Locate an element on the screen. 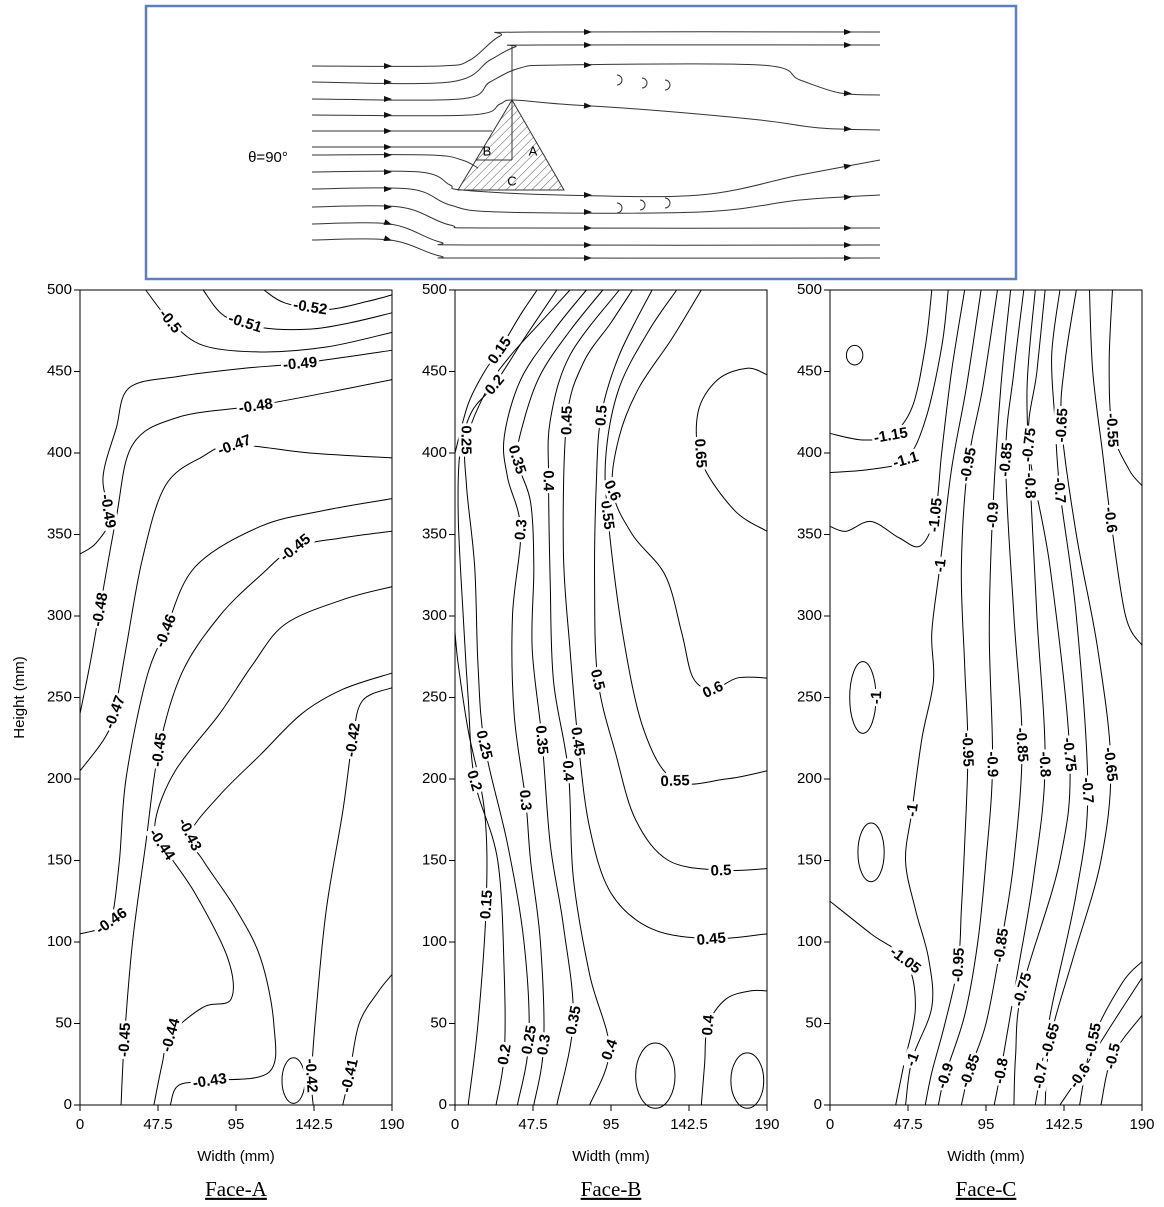 Image resolution: width=1164 pixels, height=1207 pixels. y-tick-label: 200 is located at coordinates (59, 778).